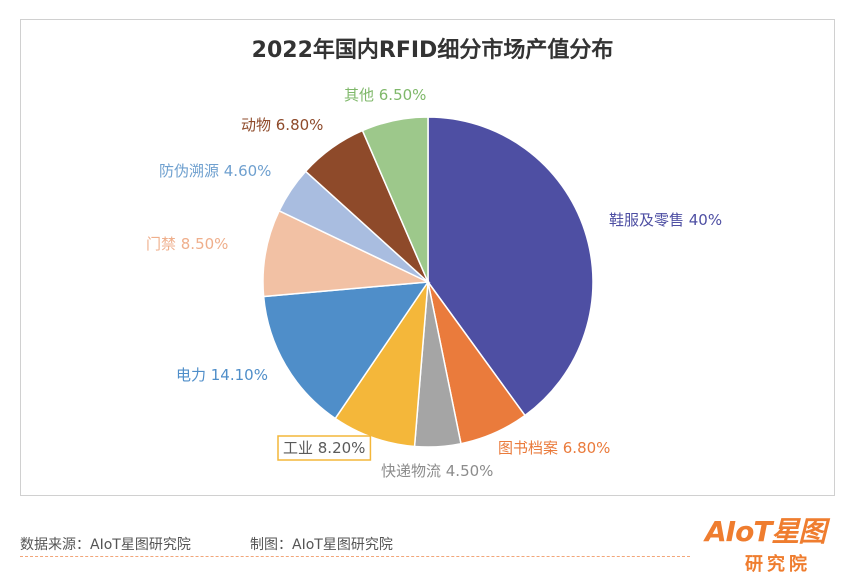 The height and width of the screenshot is (582, 865). What do you see at coordinates (385, 95) in the screenshot?
I see `slice-label-9: 其他 6.50%` at bounding box center [385, 95].